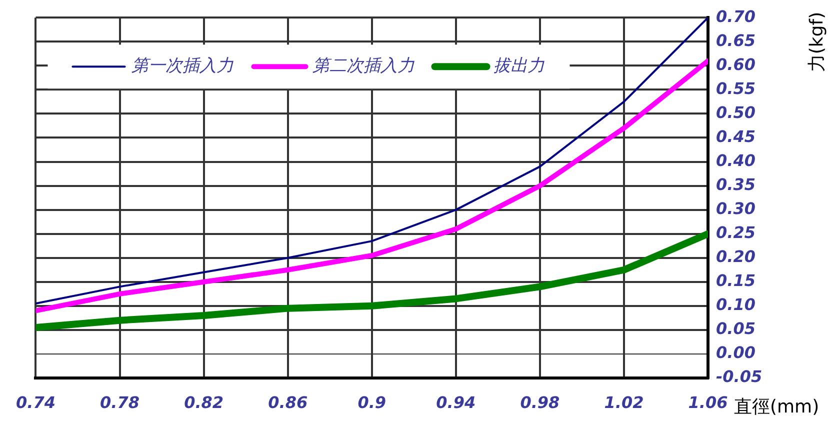 This screenshot has width=839, height=423. What do you see at coordinates (120, 402) in the screenshot?
I see `x-tick-label: 0.78` at bounding box center [120, 402].